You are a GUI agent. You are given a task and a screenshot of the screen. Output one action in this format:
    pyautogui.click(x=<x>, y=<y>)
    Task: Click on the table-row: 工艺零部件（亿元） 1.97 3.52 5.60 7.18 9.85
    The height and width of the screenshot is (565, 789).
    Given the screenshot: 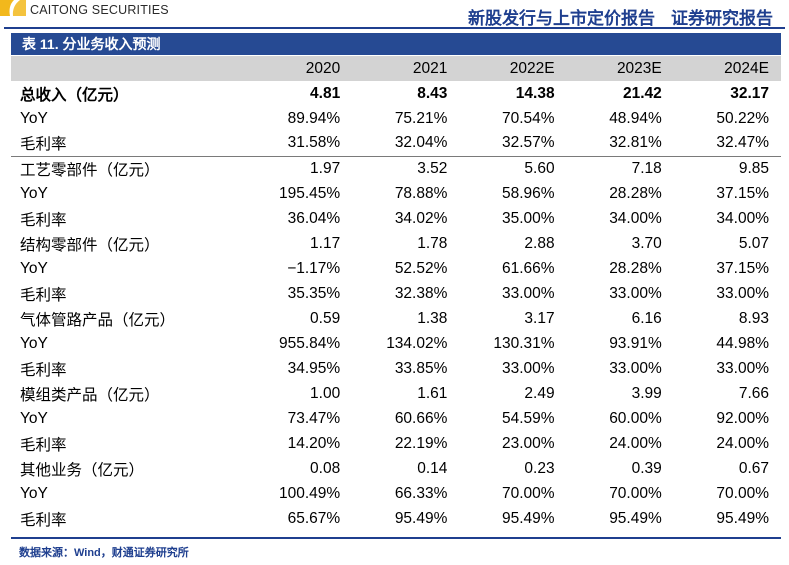 What is the action you would take?
    pyautogui.click(x=396, y=168)
    